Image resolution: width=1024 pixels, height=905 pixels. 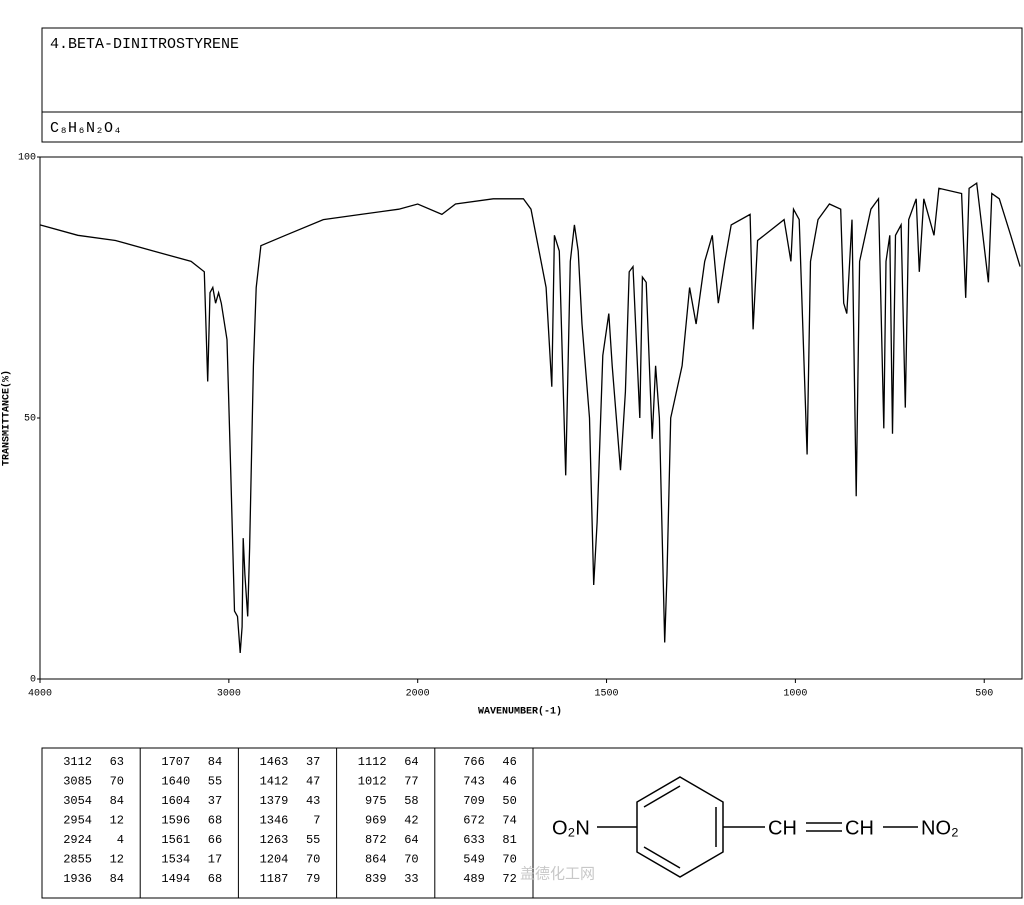 I want to click on formula-box, so click(x=532, y=127).